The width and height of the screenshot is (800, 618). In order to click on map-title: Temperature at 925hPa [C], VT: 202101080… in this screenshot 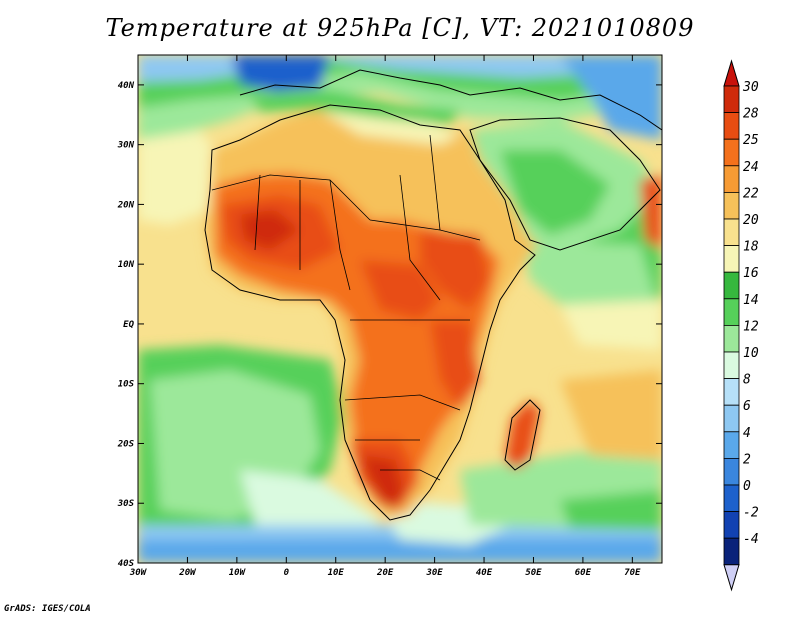, I will do `click(400, 28)`.